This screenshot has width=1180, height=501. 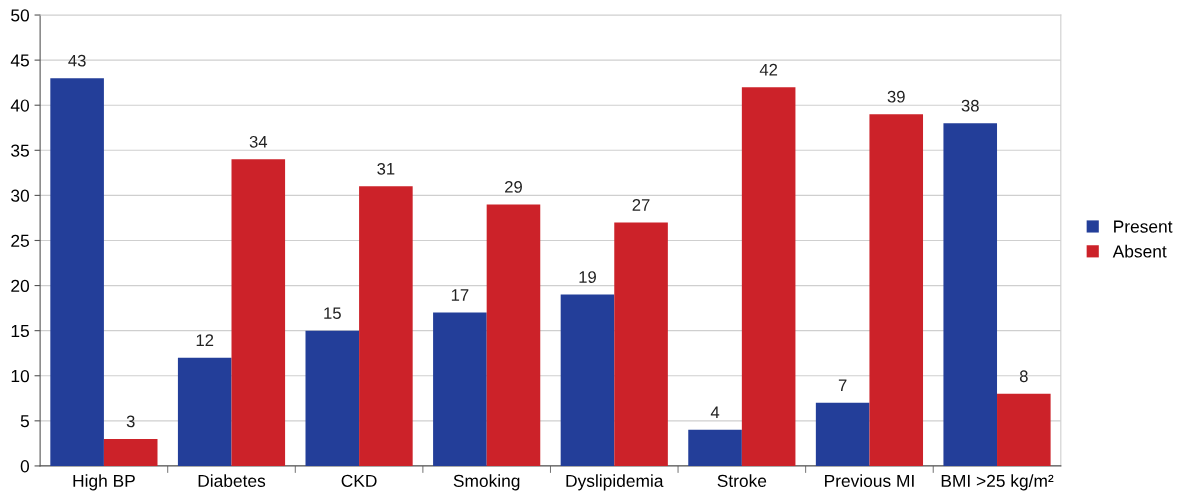 What do you see at coordinates (104, 482) in the screenshot?
I see `x-tick-label: High BP` at bounding box center [104, 482].